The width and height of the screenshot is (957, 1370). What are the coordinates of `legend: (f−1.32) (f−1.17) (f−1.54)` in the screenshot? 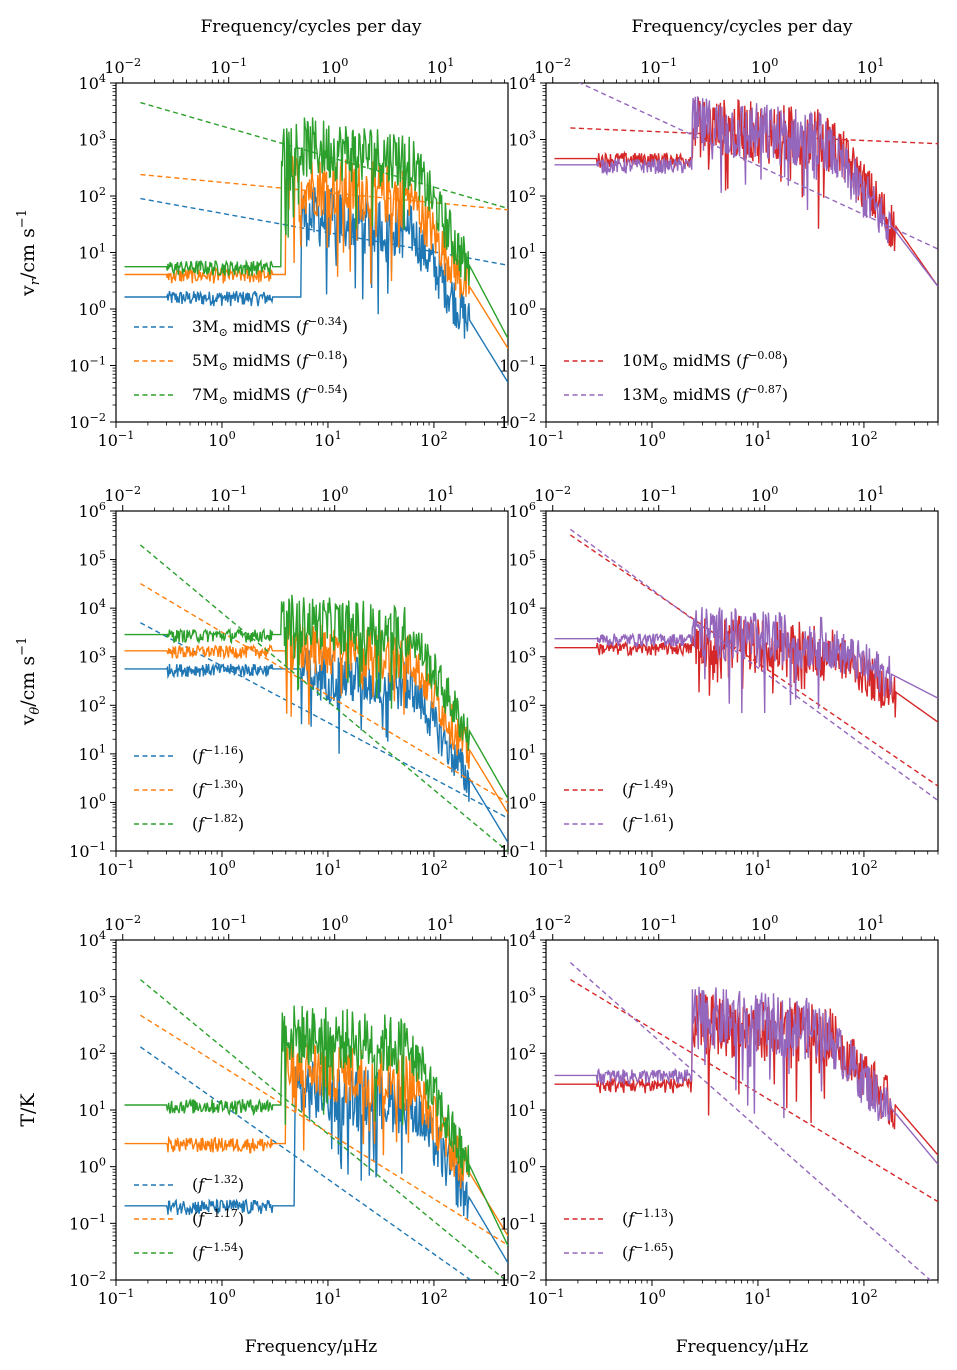 It's located at (189, 1217).